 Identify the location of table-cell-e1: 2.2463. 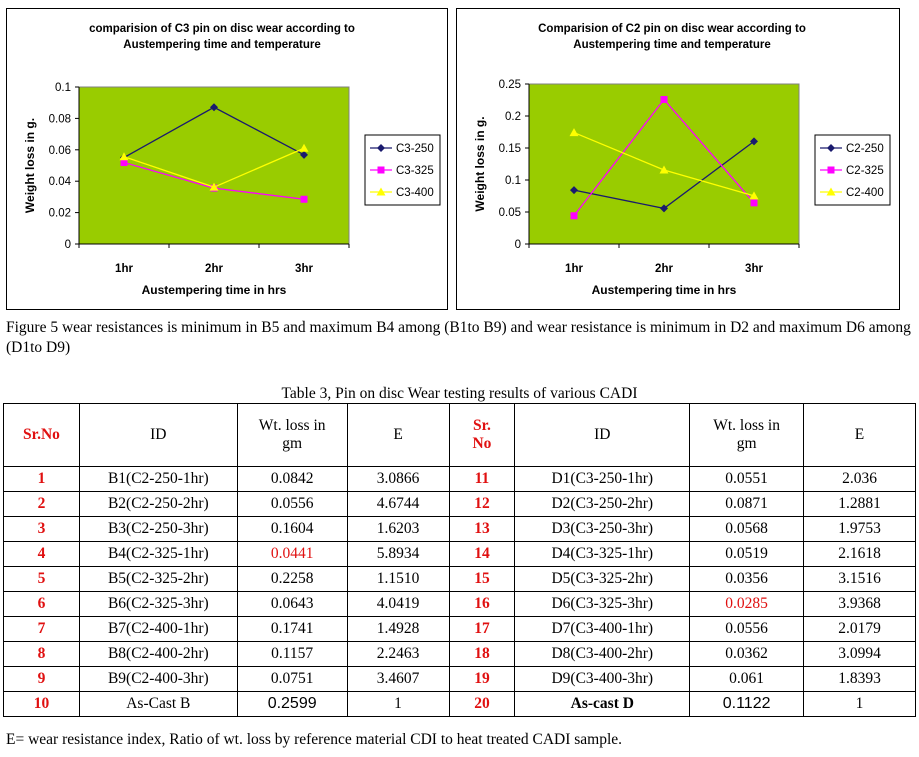
(398, 654).